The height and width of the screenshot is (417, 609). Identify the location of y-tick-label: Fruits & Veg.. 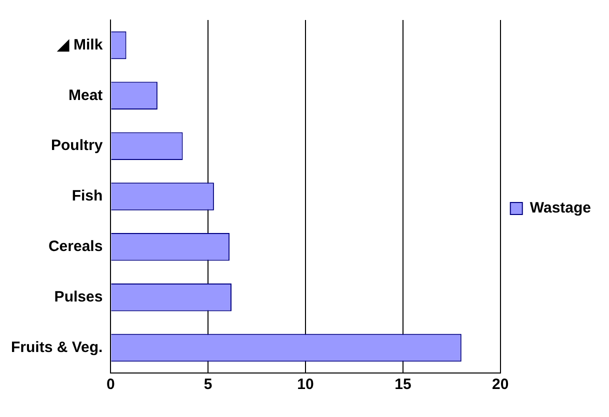
(56, 347).